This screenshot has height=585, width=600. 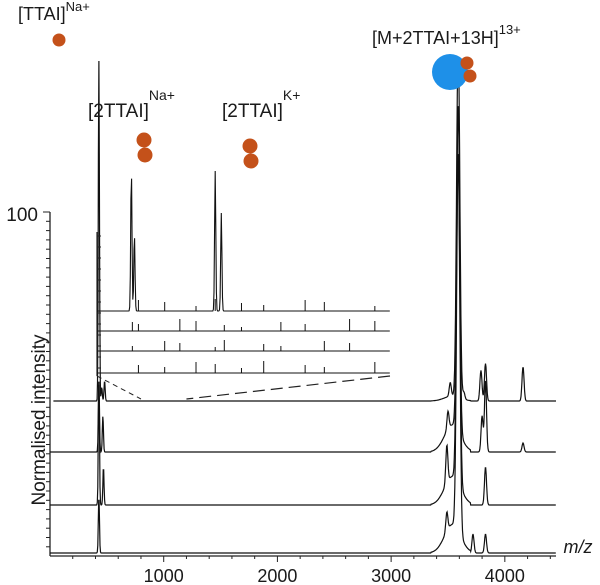 I want to click on x-tick-label: 1000, so click(x=164, y=575).